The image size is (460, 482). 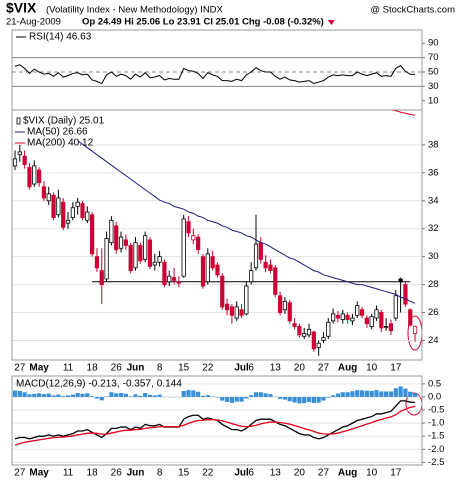 What do you see at coordinates (117, 368) in the screenshot?
I see `x-tick-label: 26` at bounding box center [117, 368].